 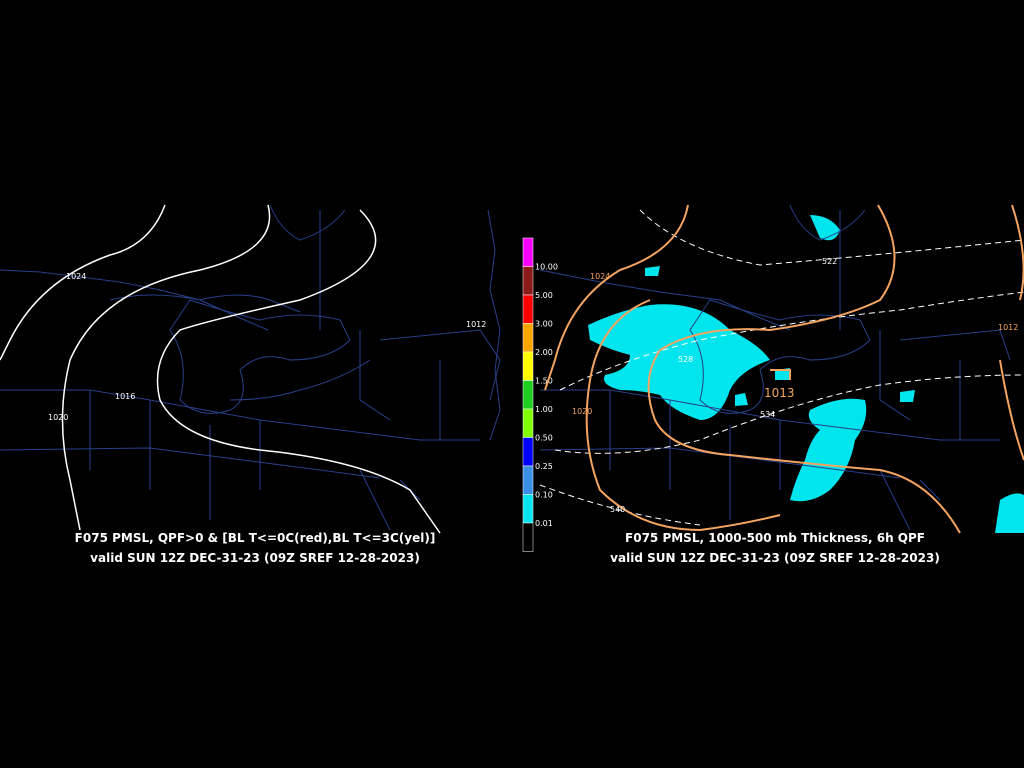 What do you see at coordinates (544, 409) in the screenshot?
I see `colorbar-label: 1.00` at bounding box center [544, 409].